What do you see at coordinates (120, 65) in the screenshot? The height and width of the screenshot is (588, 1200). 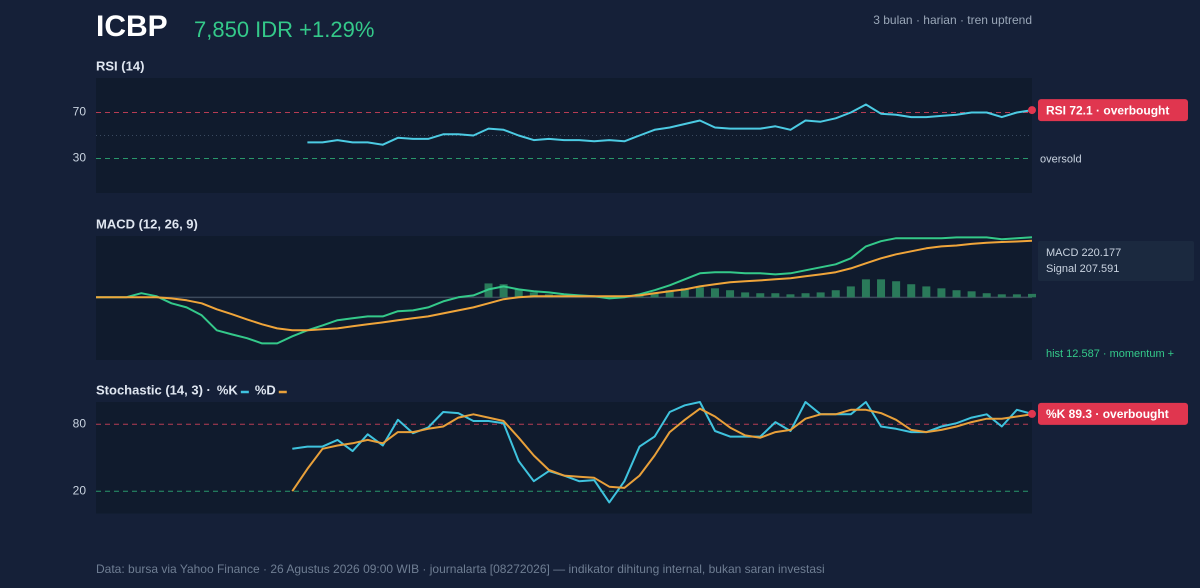 I see `panel-title: RSI (14)` at bounding box center [120, 65].